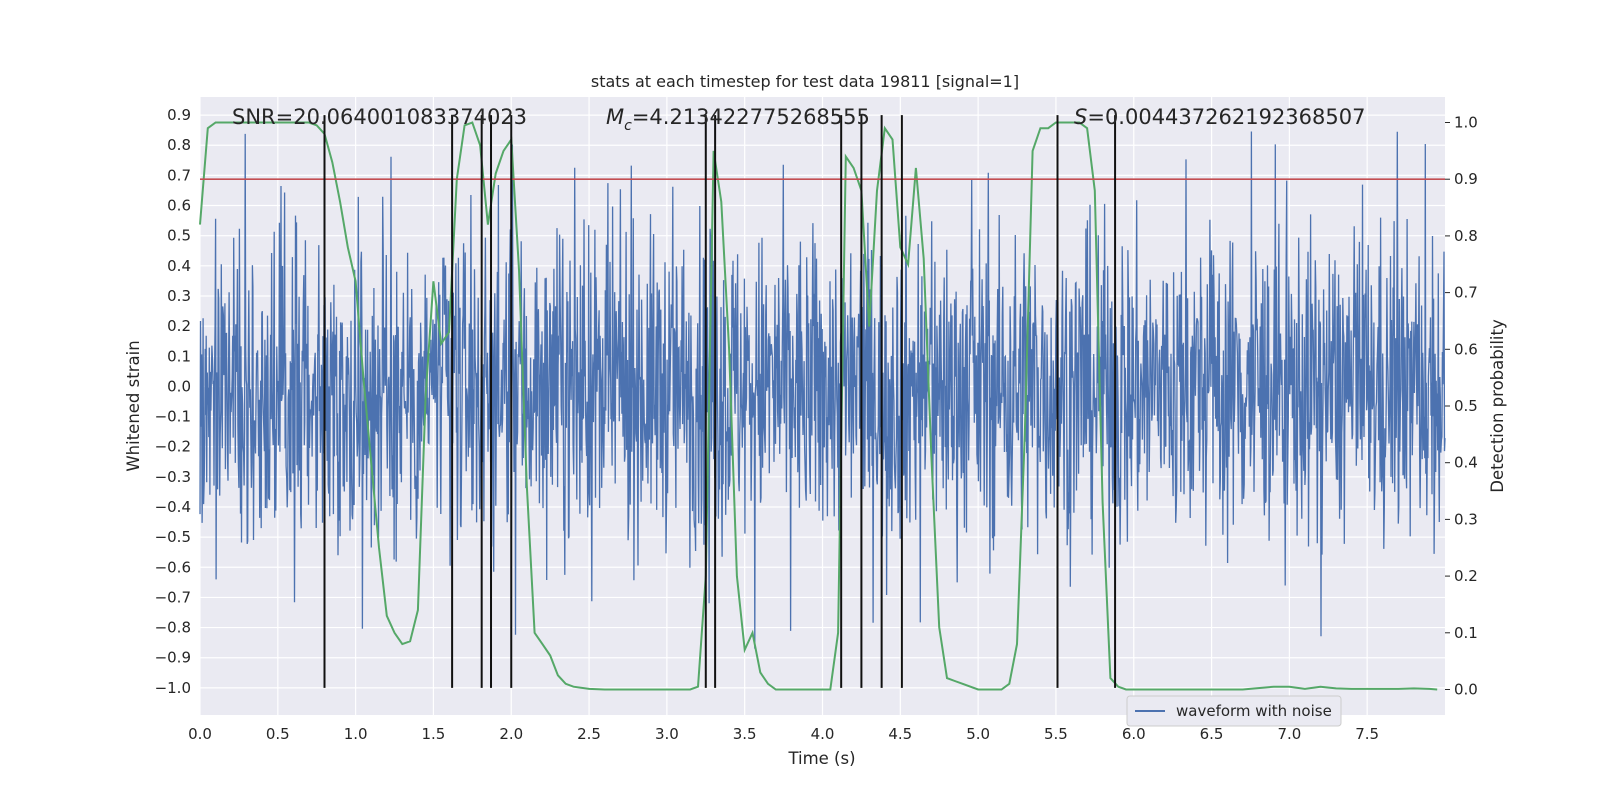  What do you see at coordinates (1080, 117) in the screenshot?
I see `s-symbol: S` at bounding box center [1080, 117].